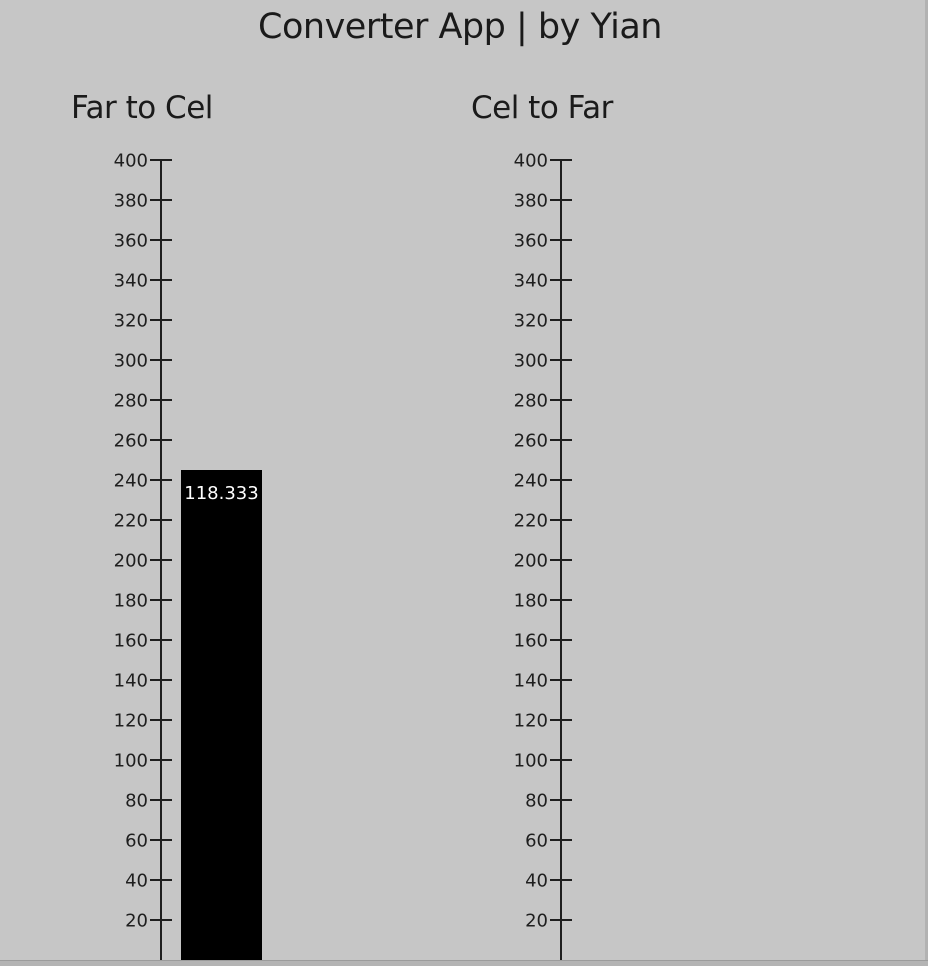 Image resolution: width=928 pixels, height=966 pixels. I want to click on bar, so click(221, 715).